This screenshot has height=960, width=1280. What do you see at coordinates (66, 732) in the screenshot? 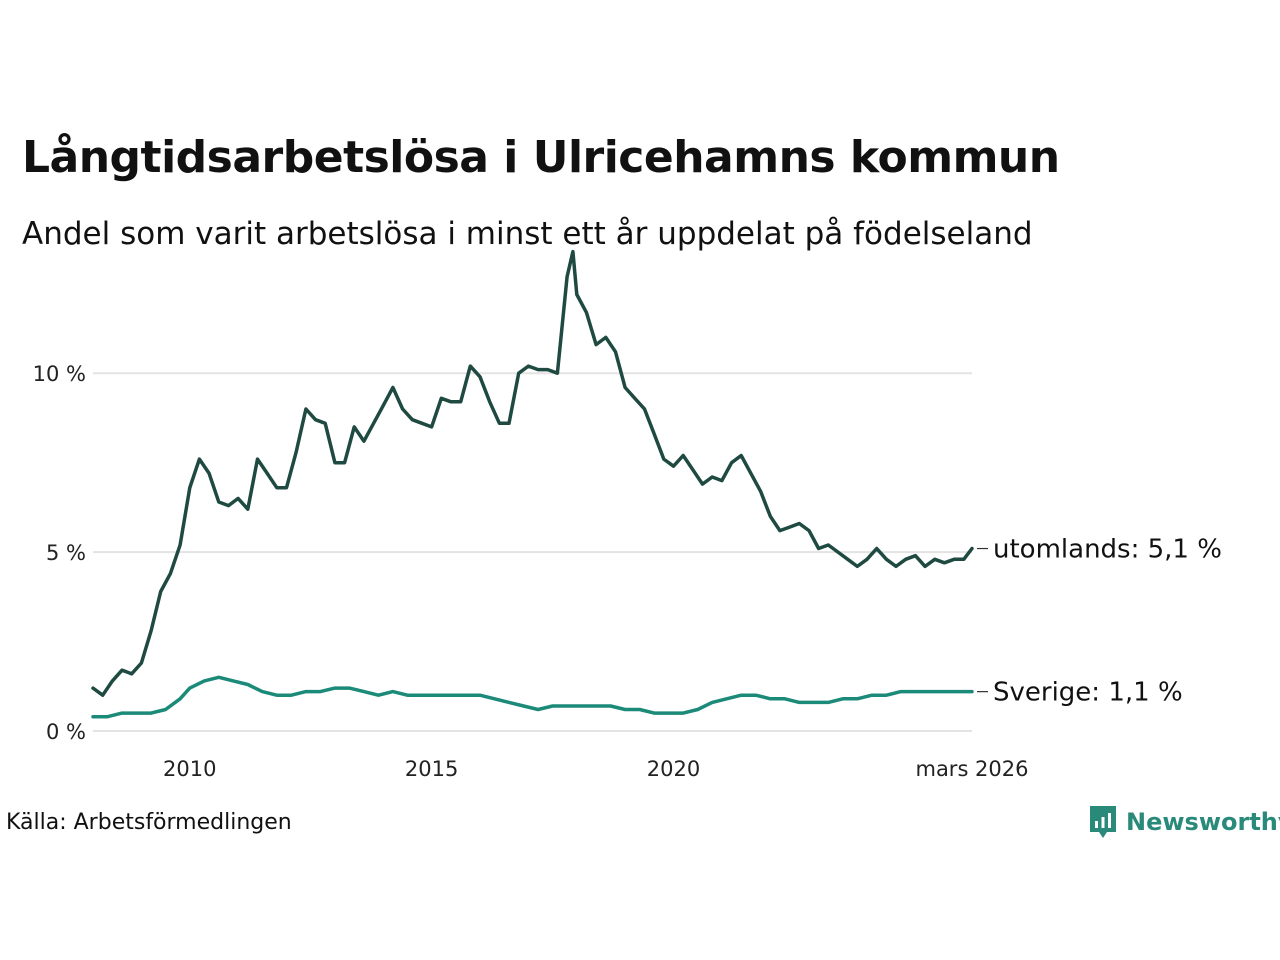
I see `y-tick-label: 0 %` at bounding box center [66, 732].